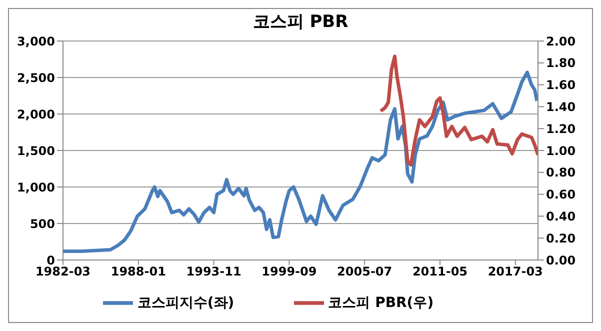  What do you see at coordinates (289, 271) in the screenshot?
I see `x-tick-label: 1999-09` at bounding box center [289, 271].